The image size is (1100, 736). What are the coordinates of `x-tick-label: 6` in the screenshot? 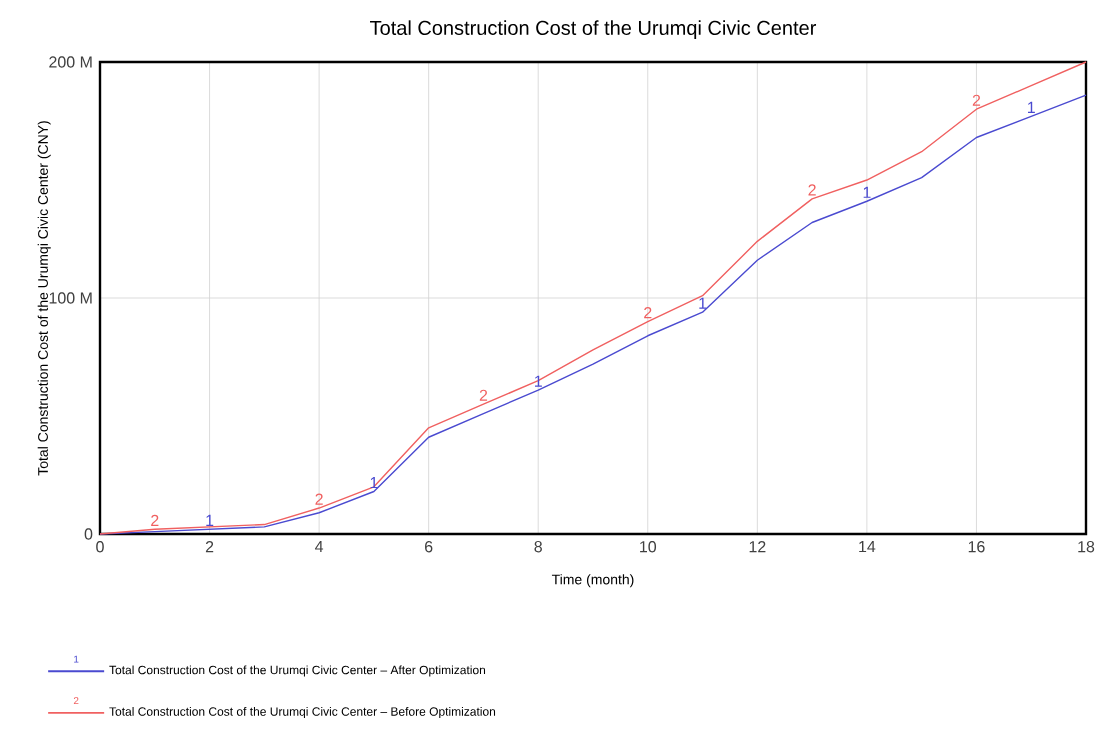 It's located at (429, 547).